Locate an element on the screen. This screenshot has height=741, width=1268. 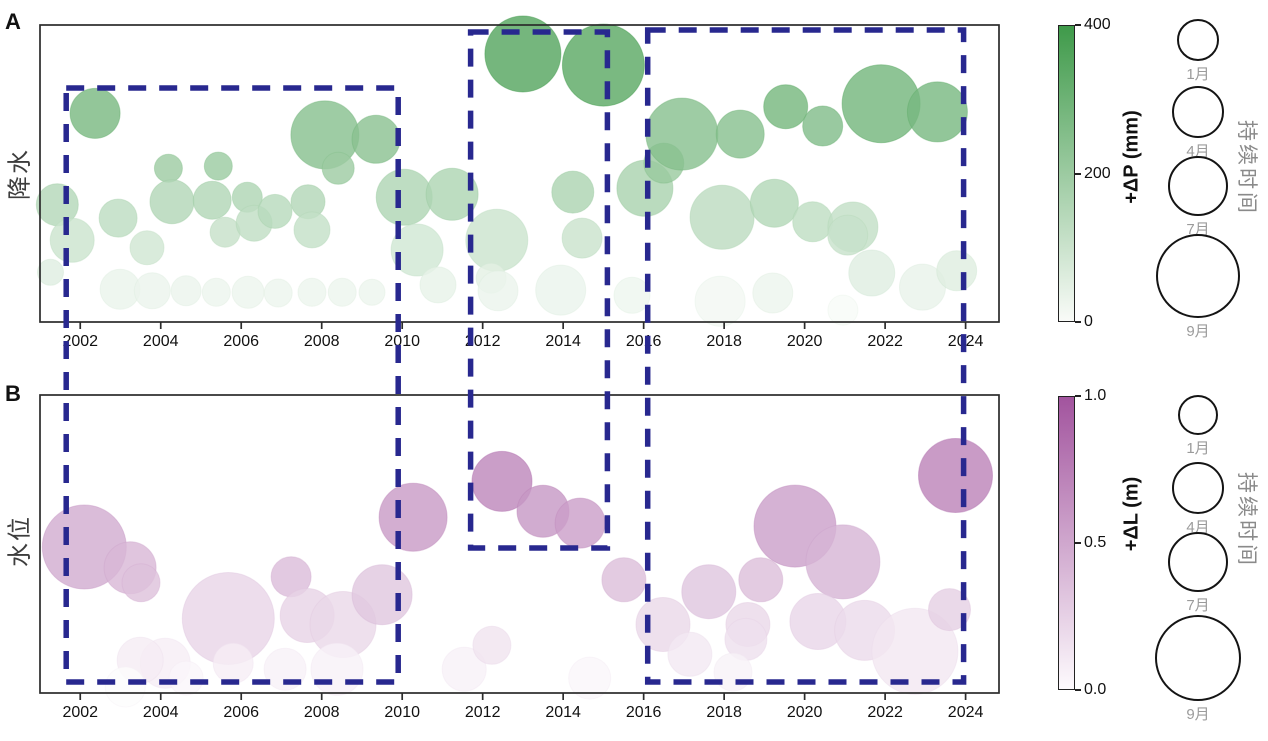
colorbar-tick-label: 200 is located at coordinates (1097, 173).